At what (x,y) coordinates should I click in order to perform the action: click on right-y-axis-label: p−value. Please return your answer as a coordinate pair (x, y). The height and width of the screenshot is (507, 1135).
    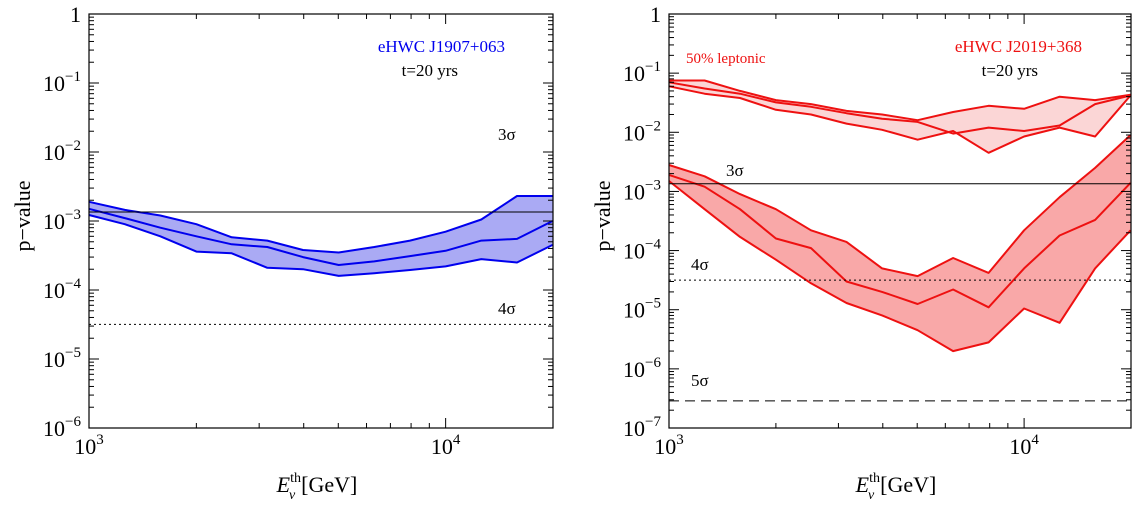
    Looking at the image, I should click on (602, 215).